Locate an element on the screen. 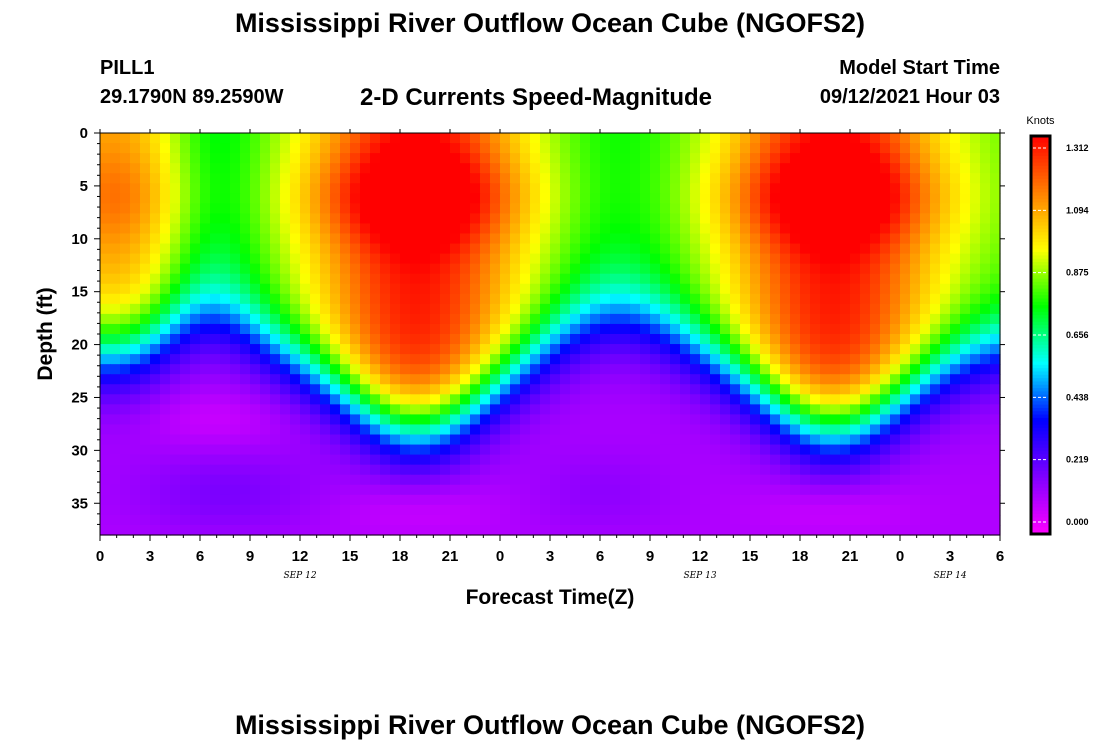  x-tick-label: 15 is located at coordinates (350, 556).